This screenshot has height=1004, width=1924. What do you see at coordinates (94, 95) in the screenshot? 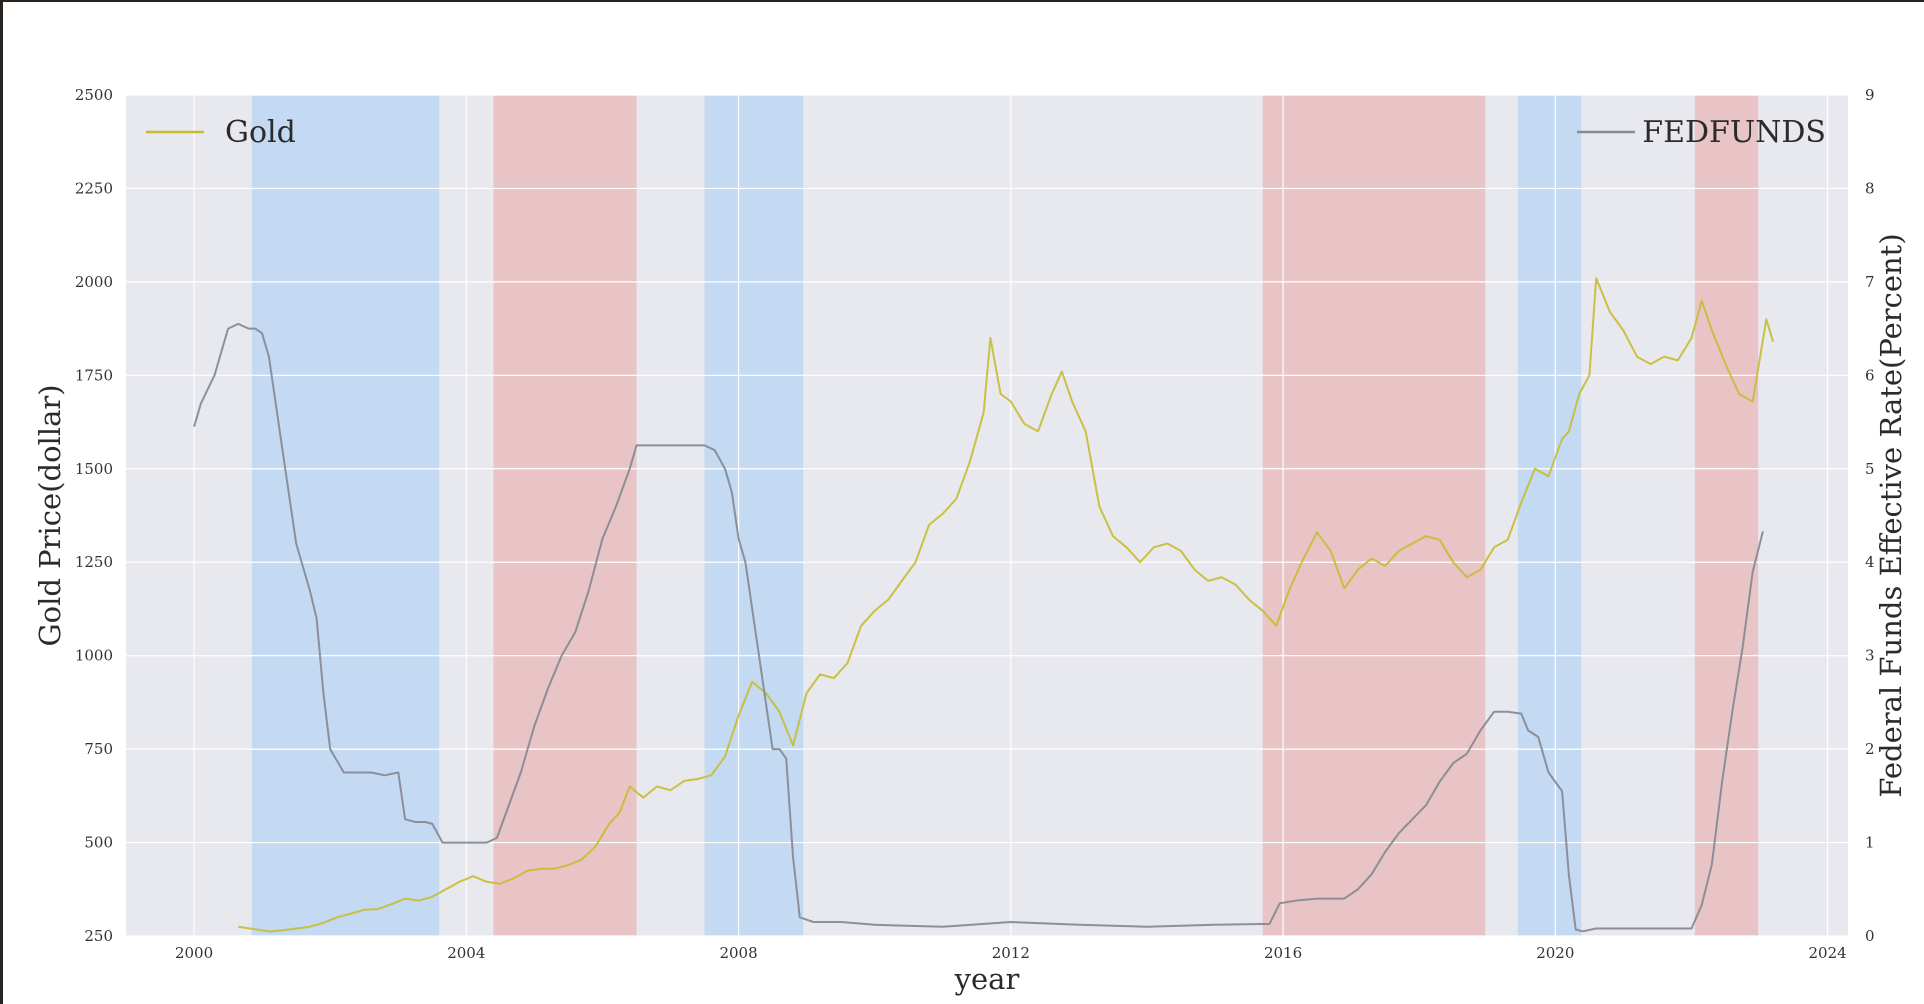
I see `left-y-tick-label: 2500` at bounding box center [94, 95].